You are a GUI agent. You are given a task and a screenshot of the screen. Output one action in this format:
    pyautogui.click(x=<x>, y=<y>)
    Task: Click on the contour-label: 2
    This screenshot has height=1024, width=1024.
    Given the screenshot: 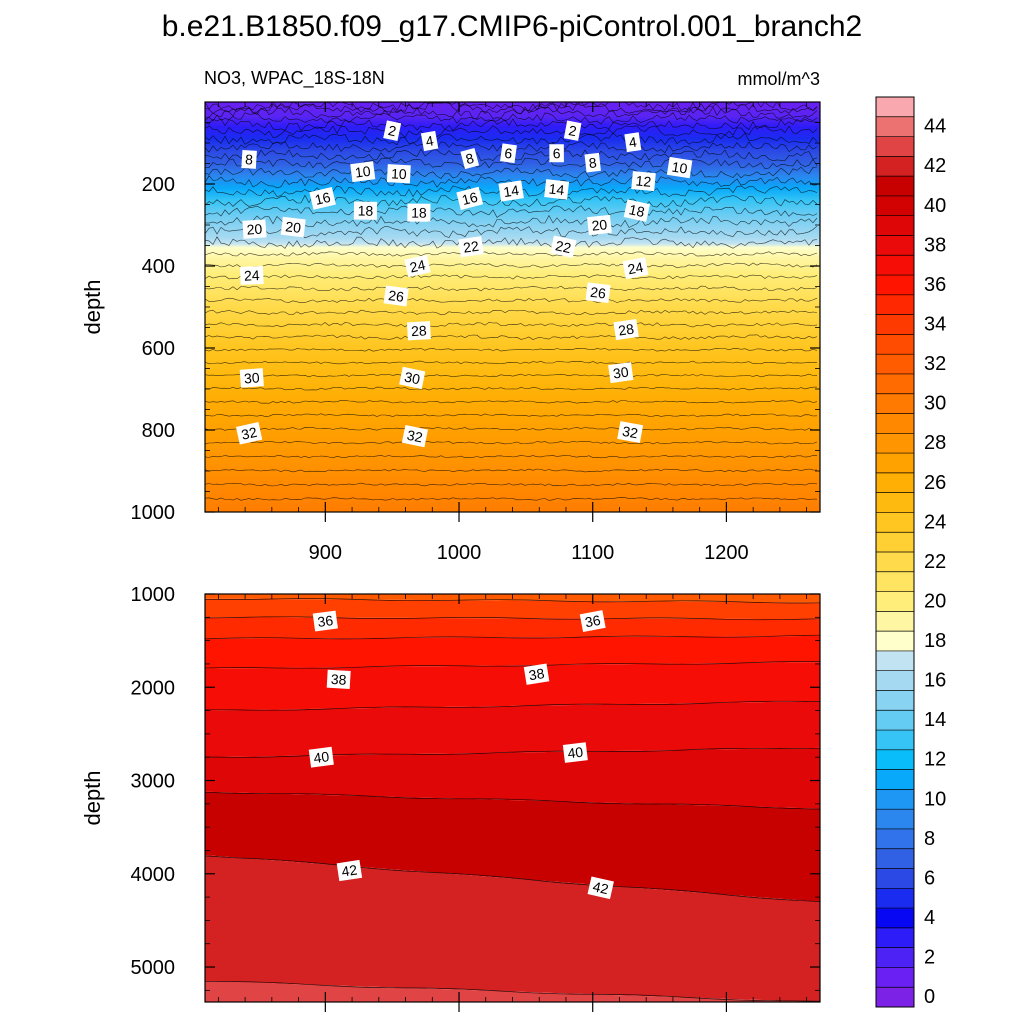 What is the action you would take?
    pyautogui.click(x=392, y=131)
    